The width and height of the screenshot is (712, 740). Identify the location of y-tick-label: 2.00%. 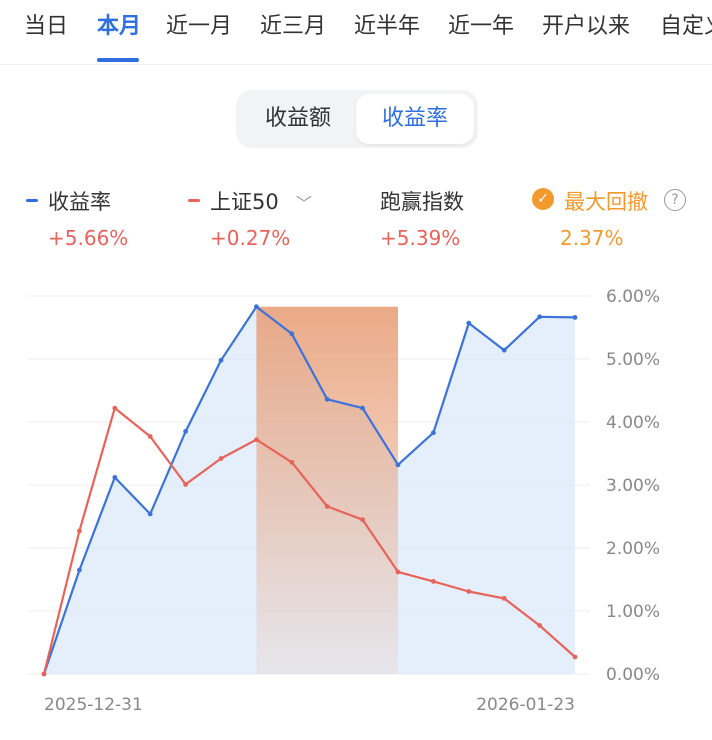
(633, 549).